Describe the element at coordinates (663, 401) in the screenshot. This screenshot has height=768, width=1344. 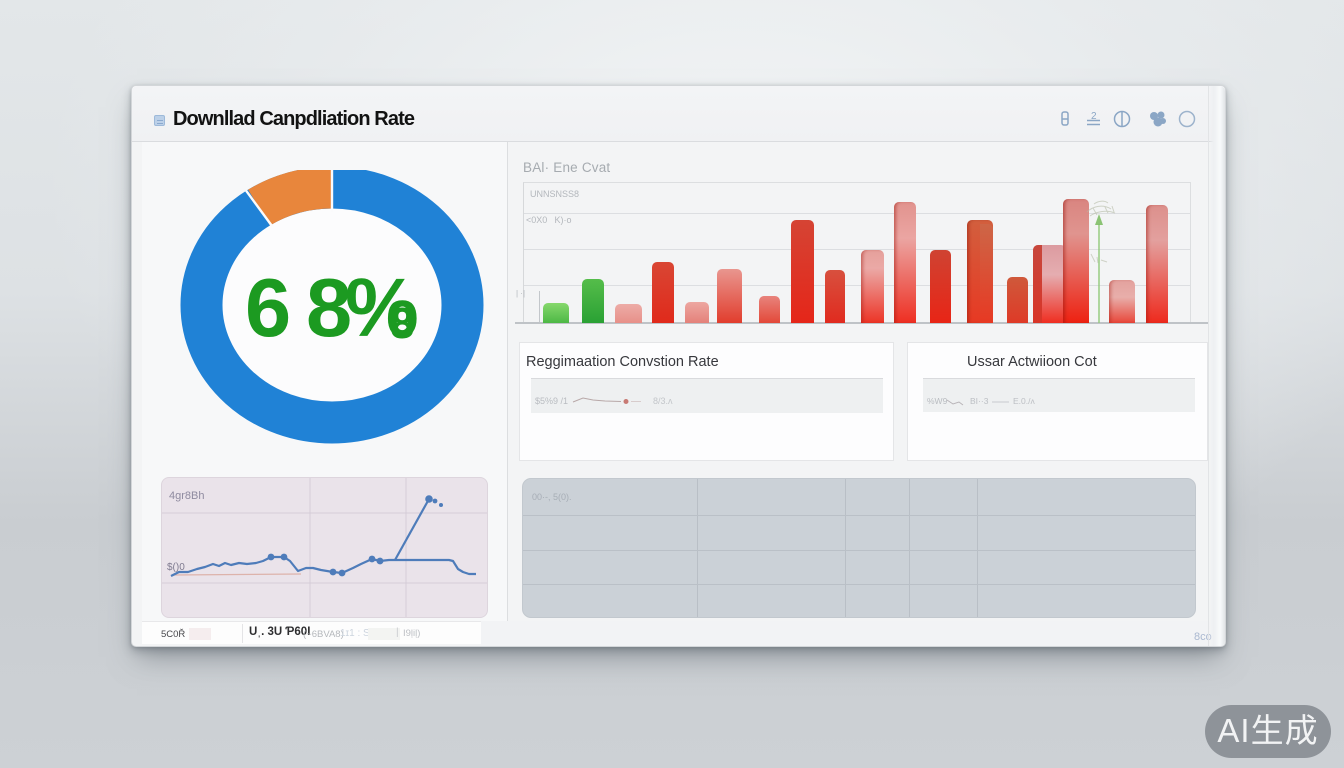
I see `svg-text: 8/3.ʌ` at that location.